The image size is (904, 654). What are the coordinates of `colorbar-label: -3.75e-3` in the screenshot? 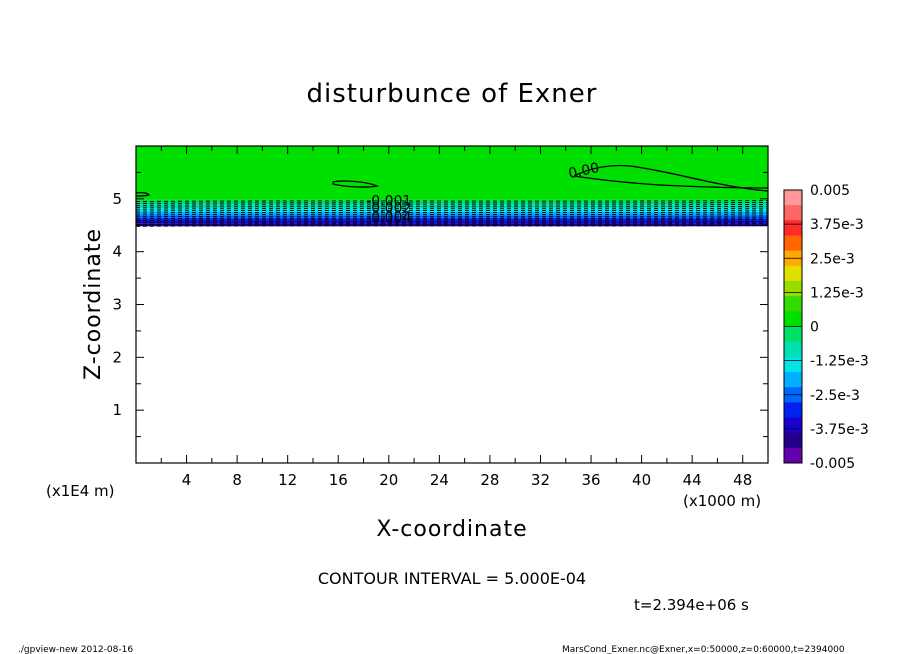 It's located at (839, 430).